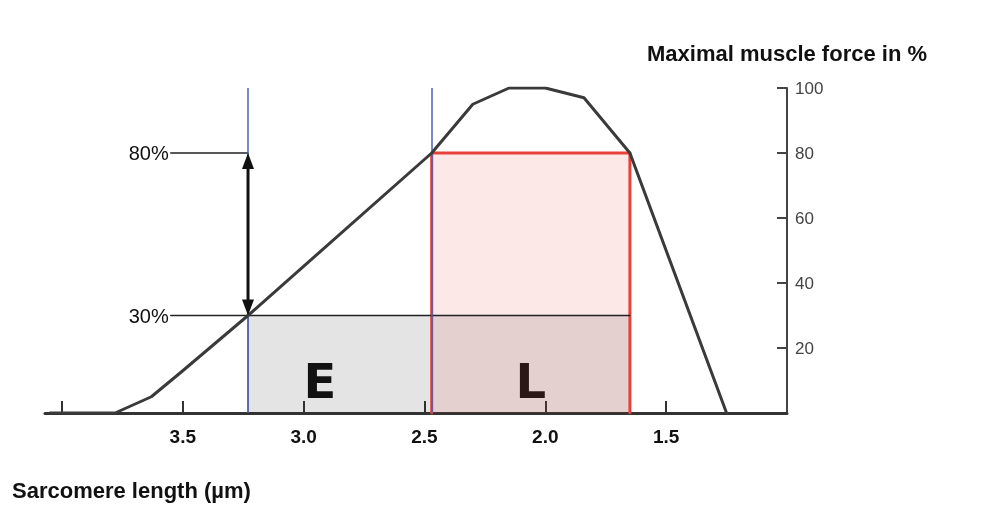 The width and height of the screenshot is (1007, 511). I want to click on y-tick-label: 20, so click(804, 348).